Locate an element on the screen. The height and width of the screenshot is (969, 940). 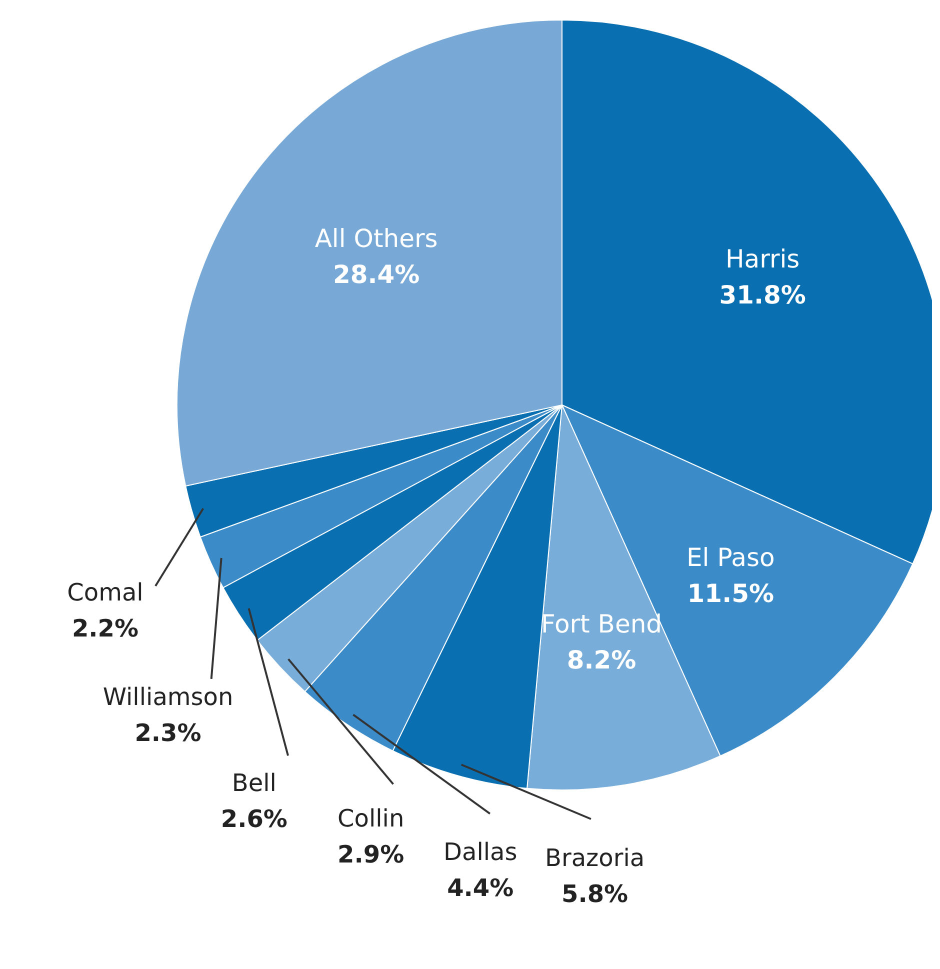
slice-label: Bell is located at coordinates (254, 783).